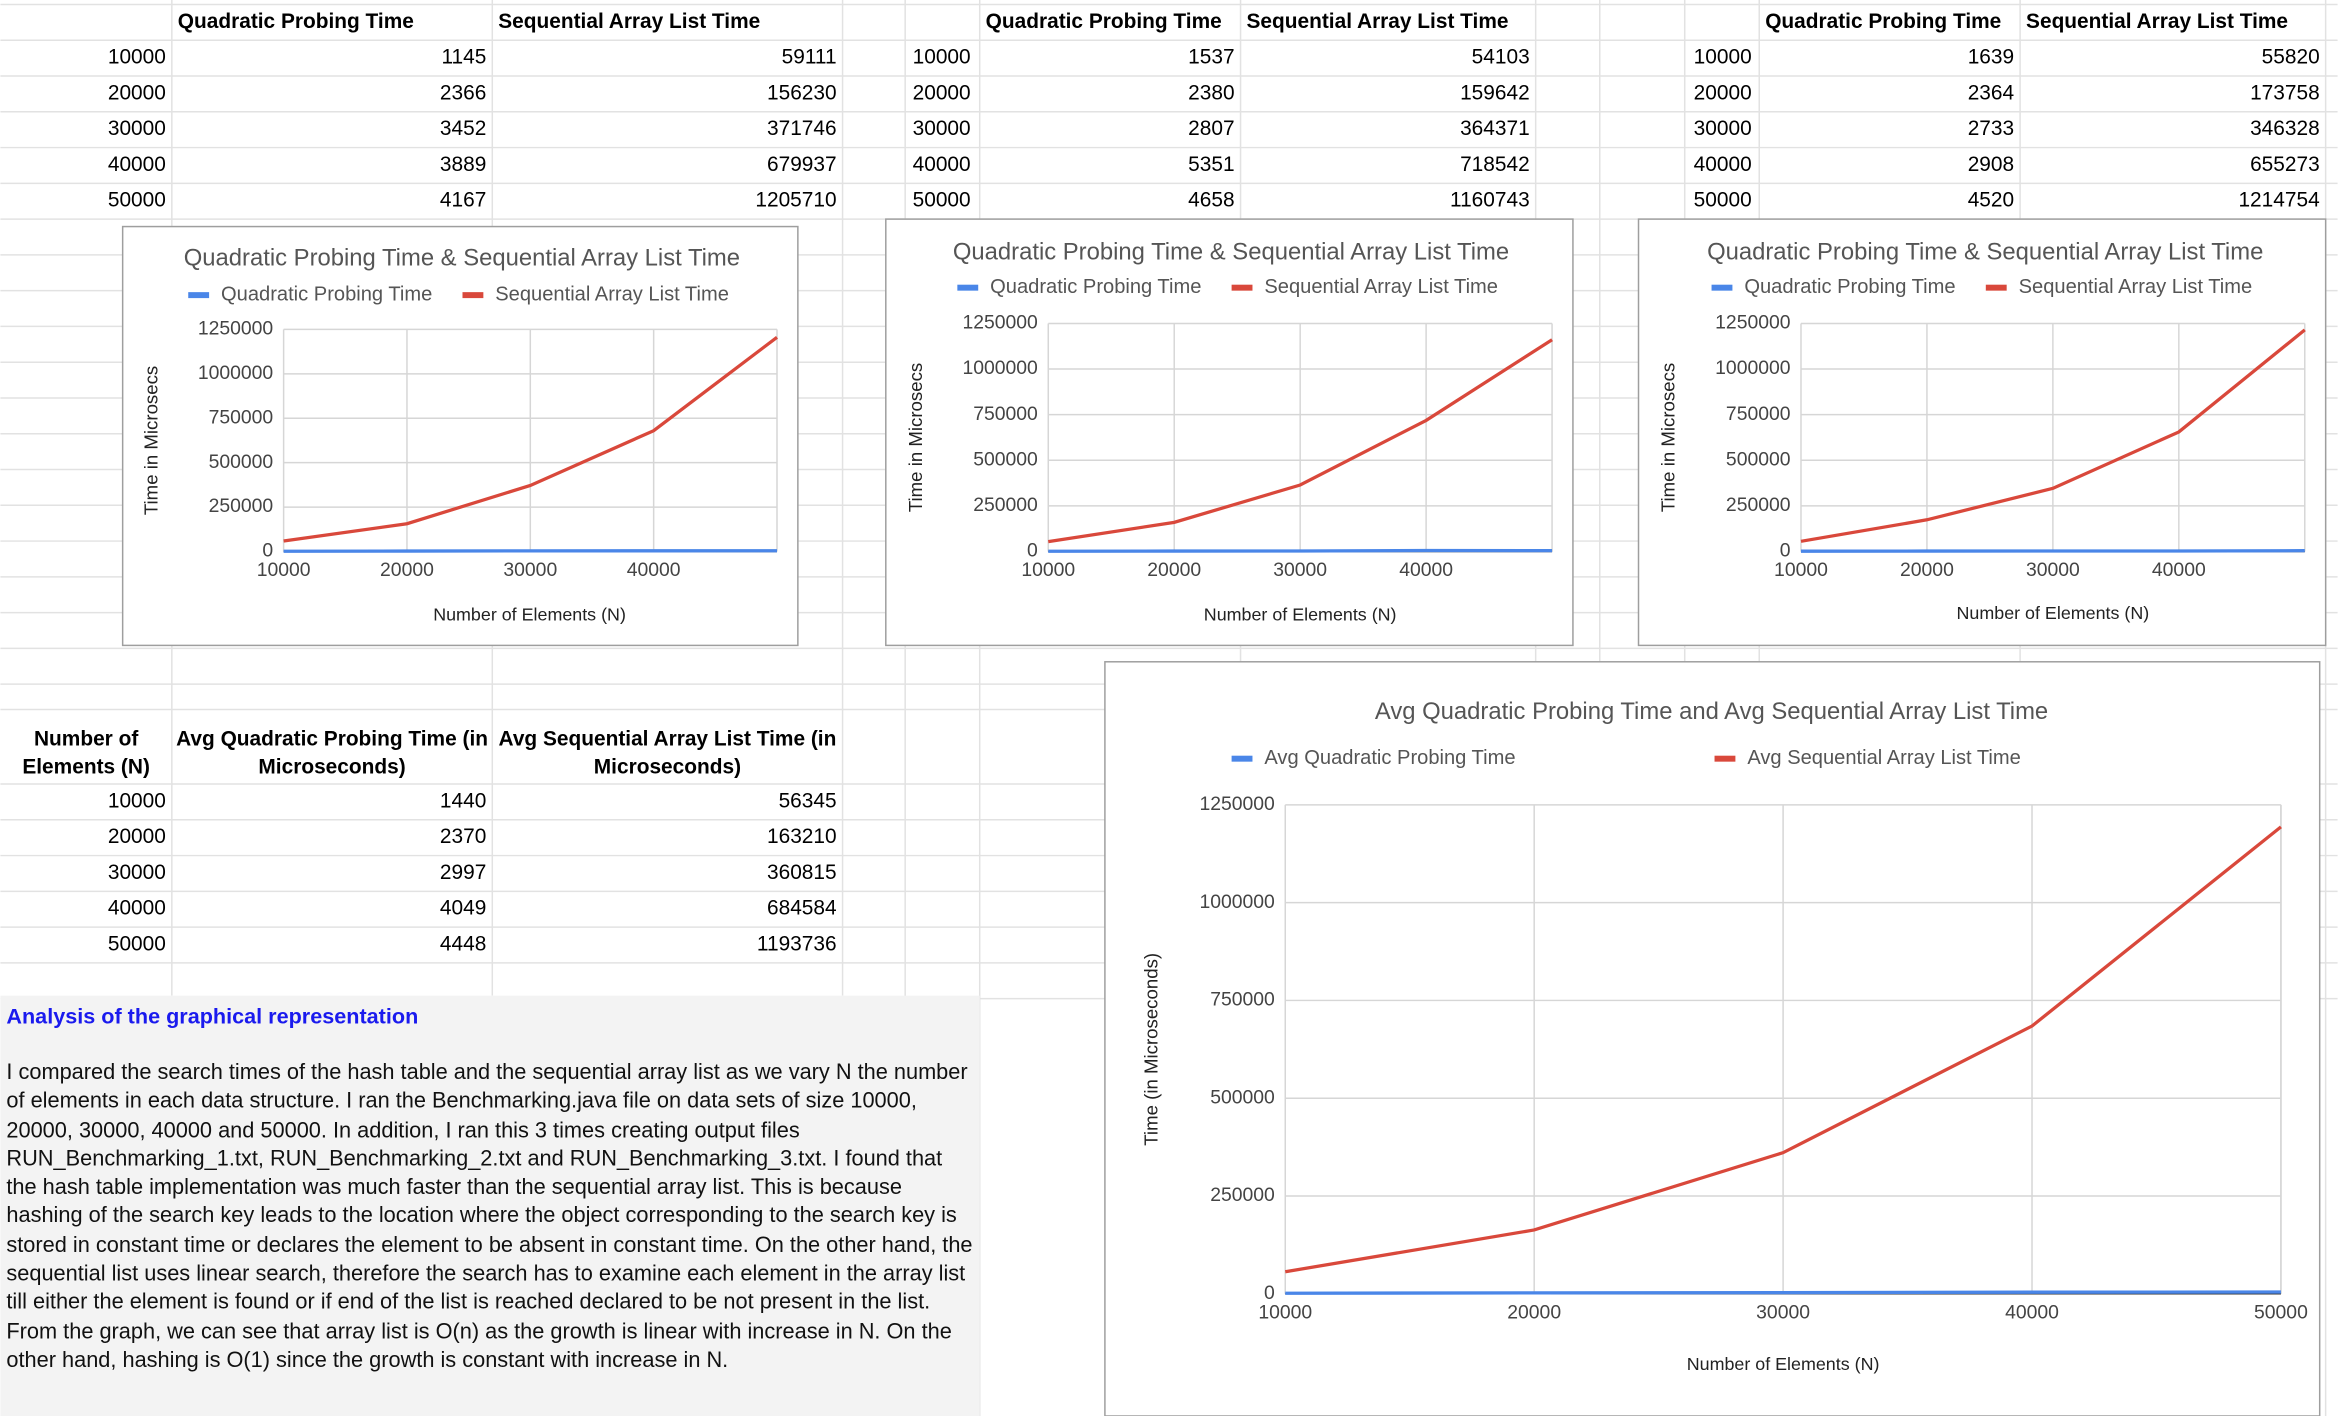 This screenshot has width=2338, height=1416. What do you see at coordinates (463, 57) in the screenshot?
I see `table-cell: 1145` at bounding box center [463, 57].